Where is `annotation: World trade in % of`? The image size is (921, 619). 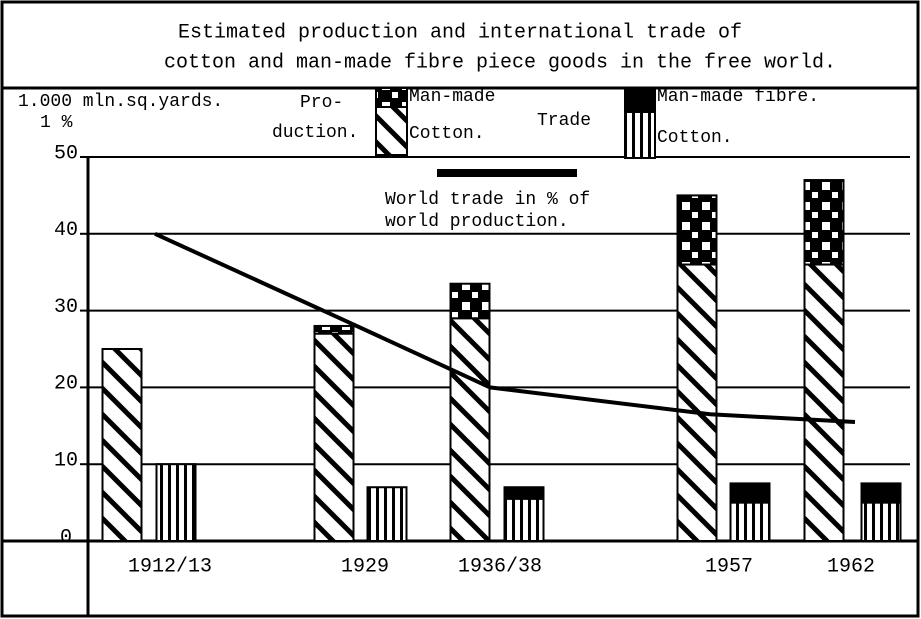
annotation: World trade in % of is located at coordinates (487, 200).